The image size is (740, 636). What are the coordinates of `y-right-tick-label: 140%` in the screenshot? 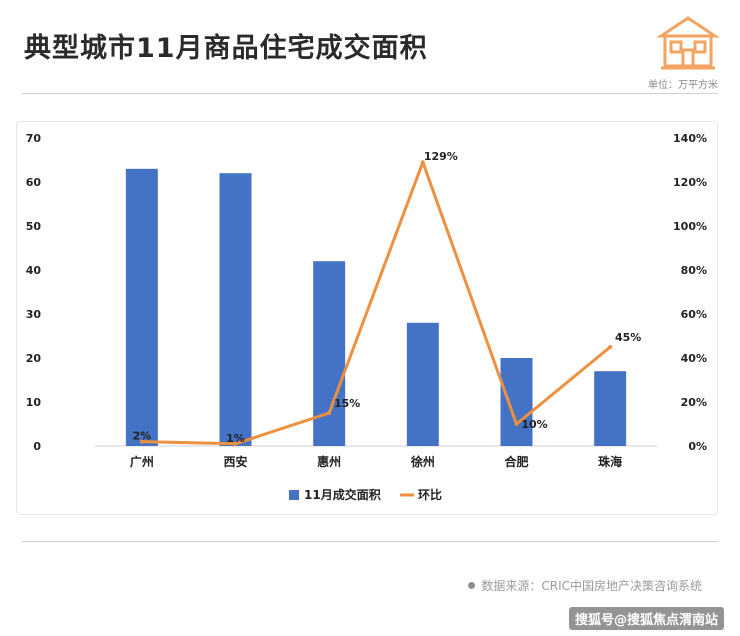 It's located at (690, 138).